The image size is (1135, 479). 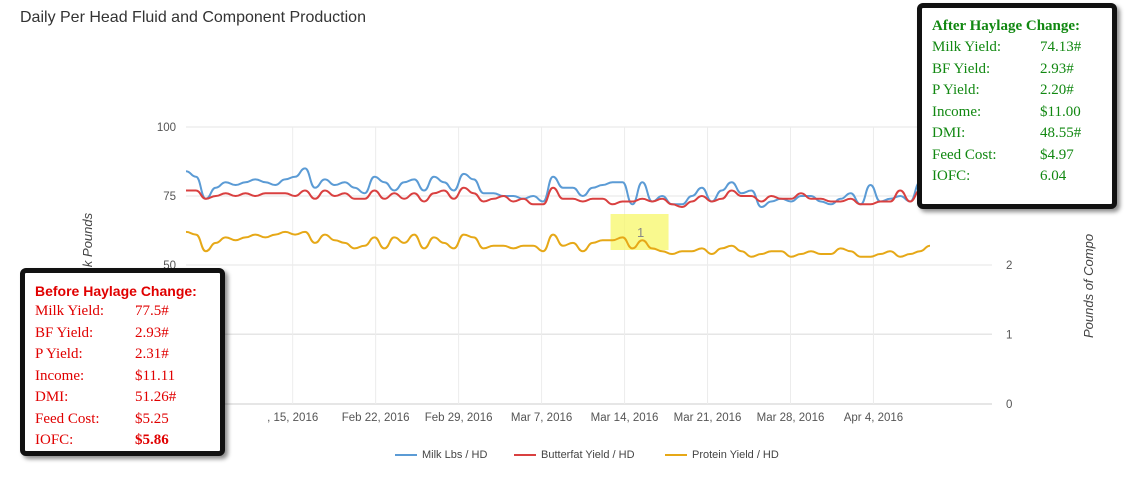 I want to click on x-tick-label: Mar 21, 2016, so click(x=708, y=418).